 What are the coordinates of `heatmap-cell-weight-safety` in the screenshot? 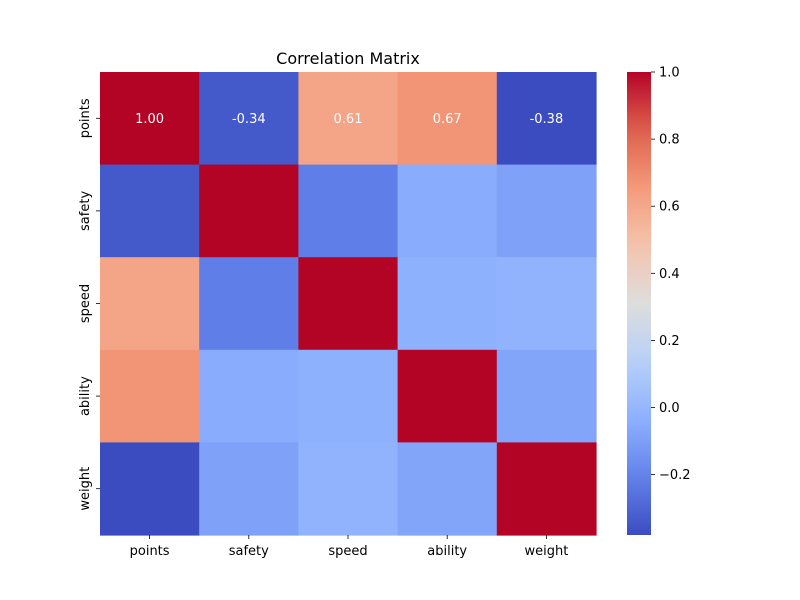 It's located at (249, 489).